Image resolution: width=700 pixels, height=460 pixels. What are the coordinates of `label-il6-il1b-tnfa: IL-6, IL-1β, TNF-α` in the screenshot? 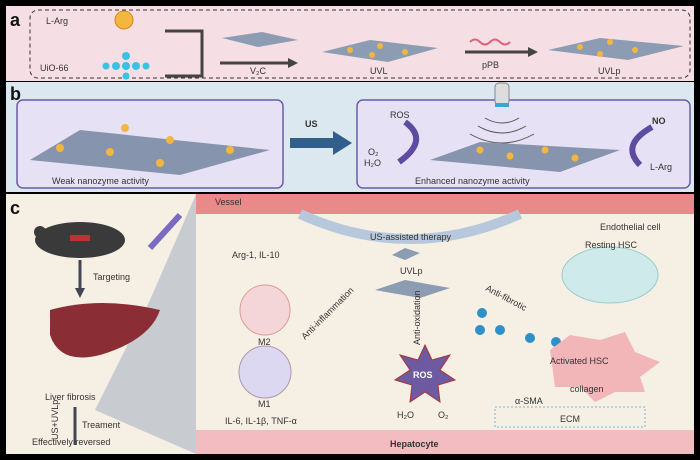 It's located at (261, 421).